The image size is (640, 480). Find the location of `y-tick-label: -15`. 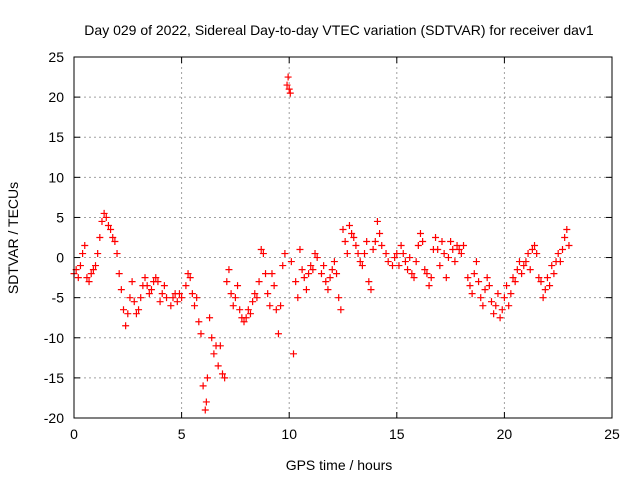

y-tick-label: -15 is located at coordinates (54, 378).